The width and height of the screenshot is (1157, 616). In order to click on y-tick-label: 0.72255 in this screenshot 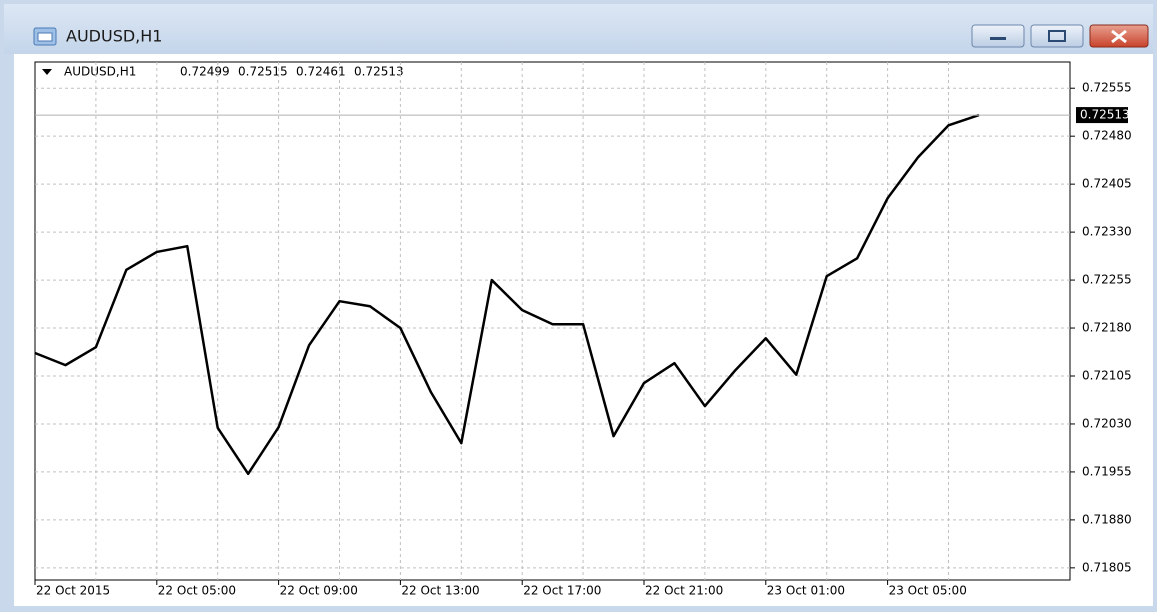, I will do `click(1107, 280)`.